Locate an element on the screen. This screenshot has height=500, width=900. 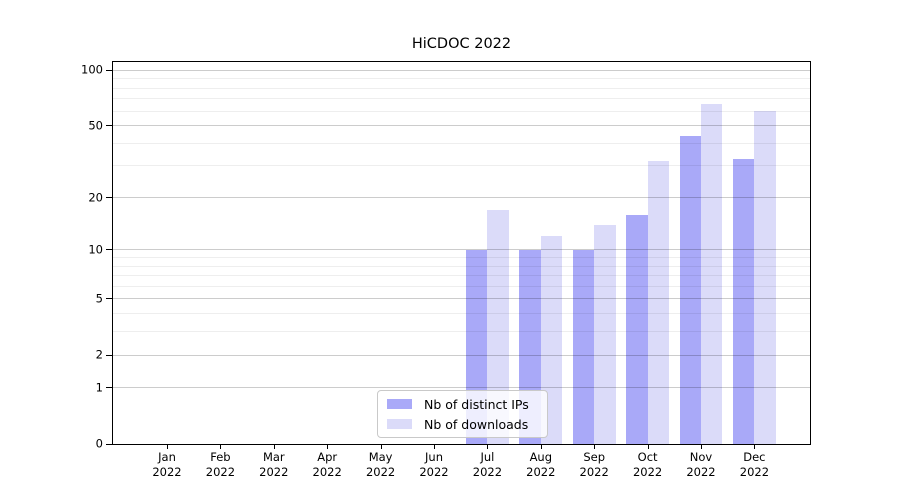
x-tick-label: Dec 2022 is located at coordinates (754, 465).